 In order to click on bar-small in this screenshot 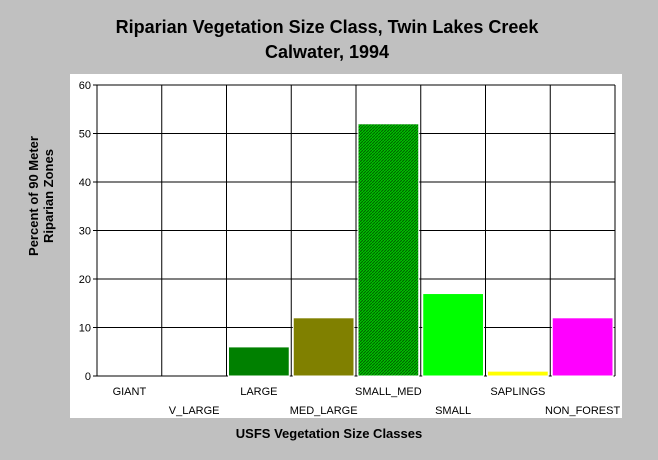, I will do `click(453, 335)`.